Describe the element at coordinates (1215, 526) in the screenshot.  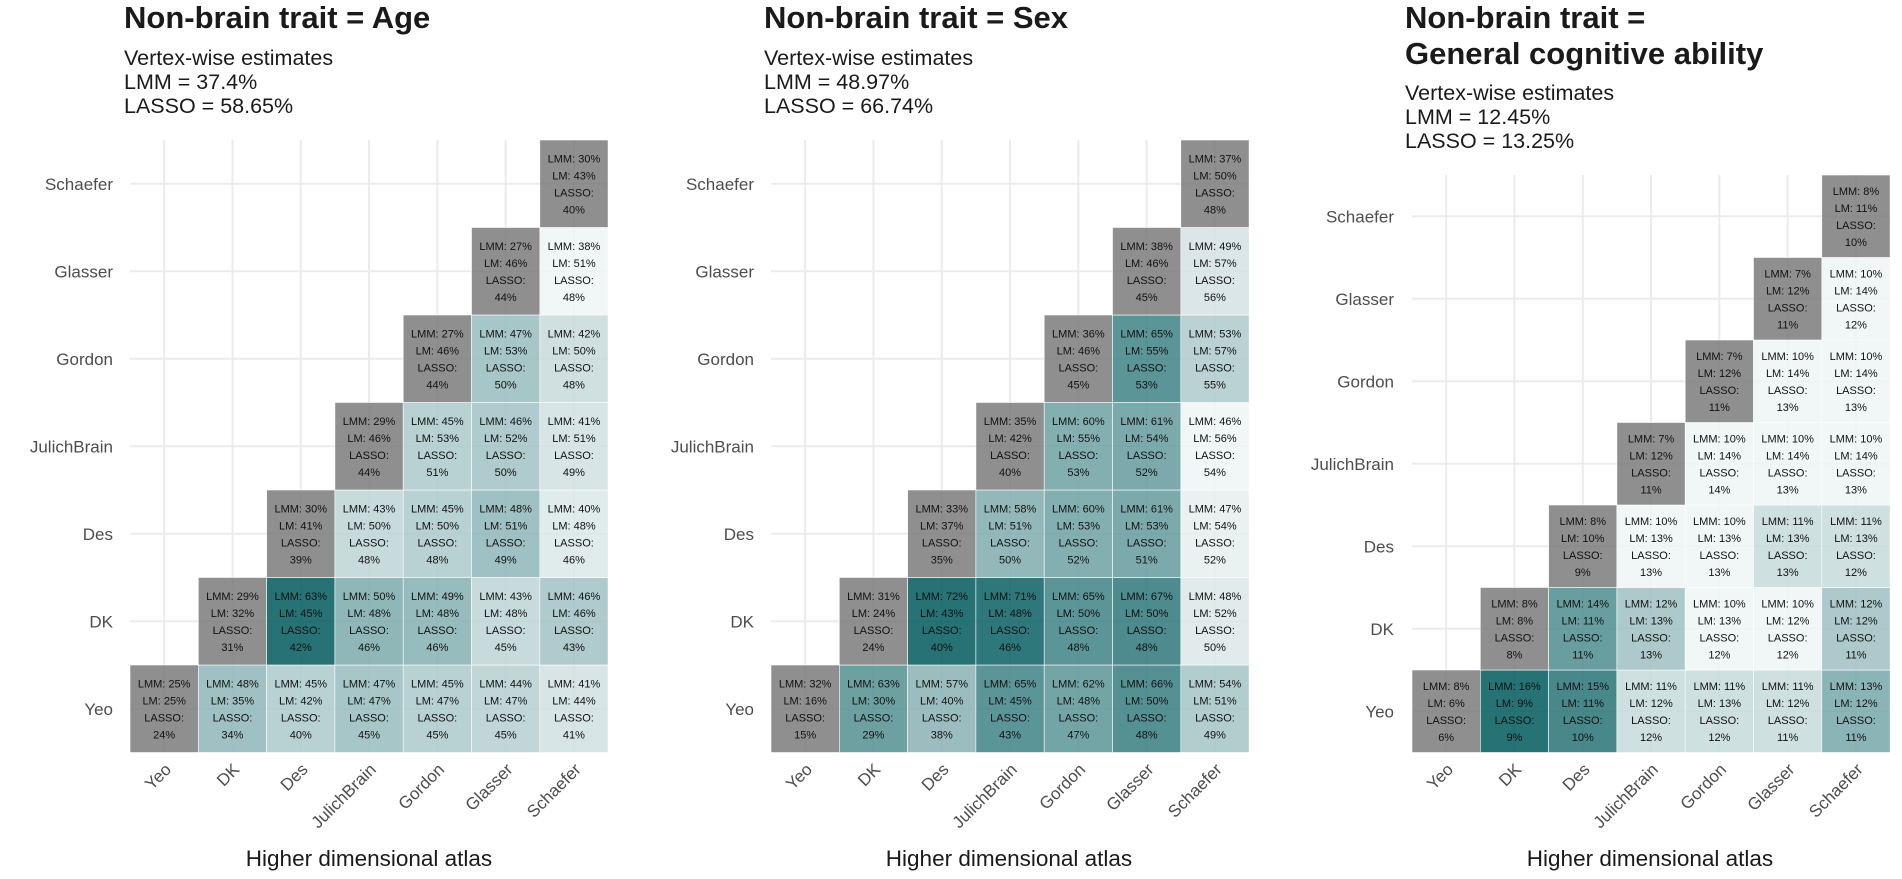
I see `cell-label: LM: 54%` at that location.